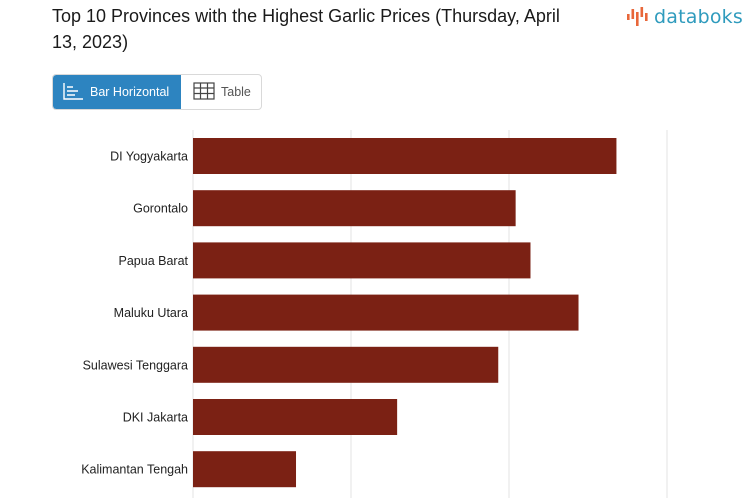 This screenshot has height=498, width=753. I want to click on view-tabs: Bar Horizontal Table, so click(157, 92).